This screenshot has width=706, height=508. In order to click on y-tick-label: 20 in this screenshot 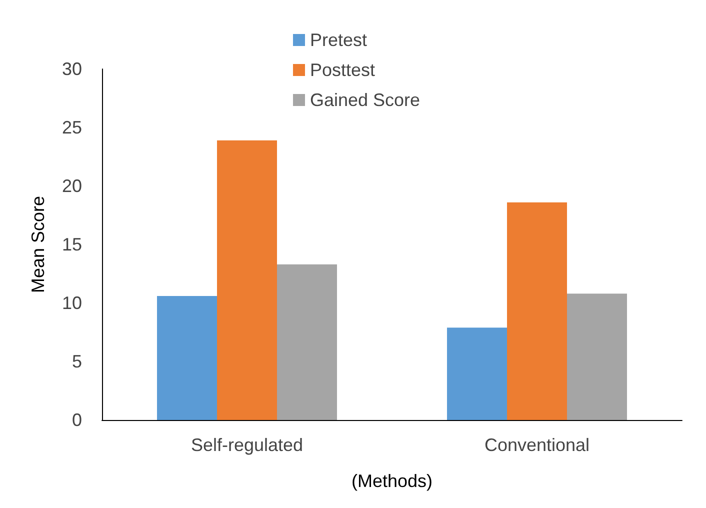, I will do `click(72, 186)`.